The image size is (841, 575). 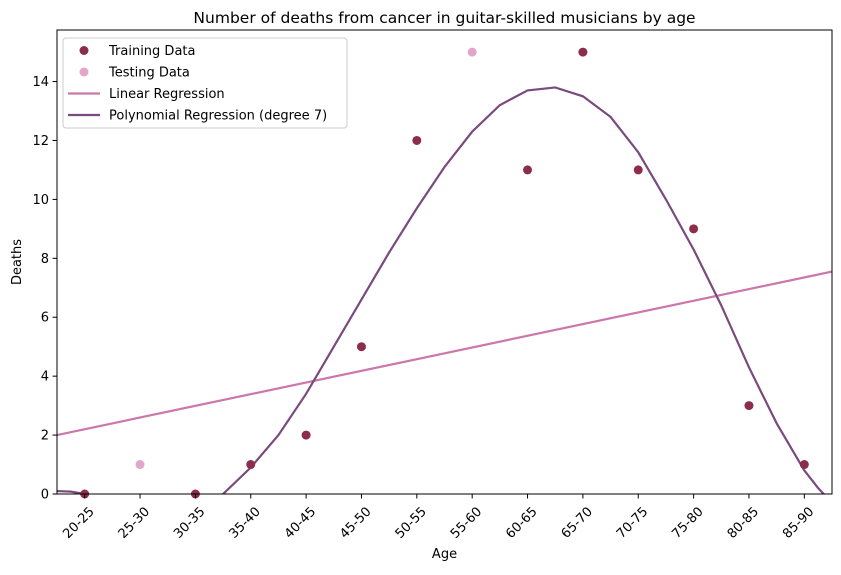 I want to click on legend-label: Training Data, so click(x=151, y=51).